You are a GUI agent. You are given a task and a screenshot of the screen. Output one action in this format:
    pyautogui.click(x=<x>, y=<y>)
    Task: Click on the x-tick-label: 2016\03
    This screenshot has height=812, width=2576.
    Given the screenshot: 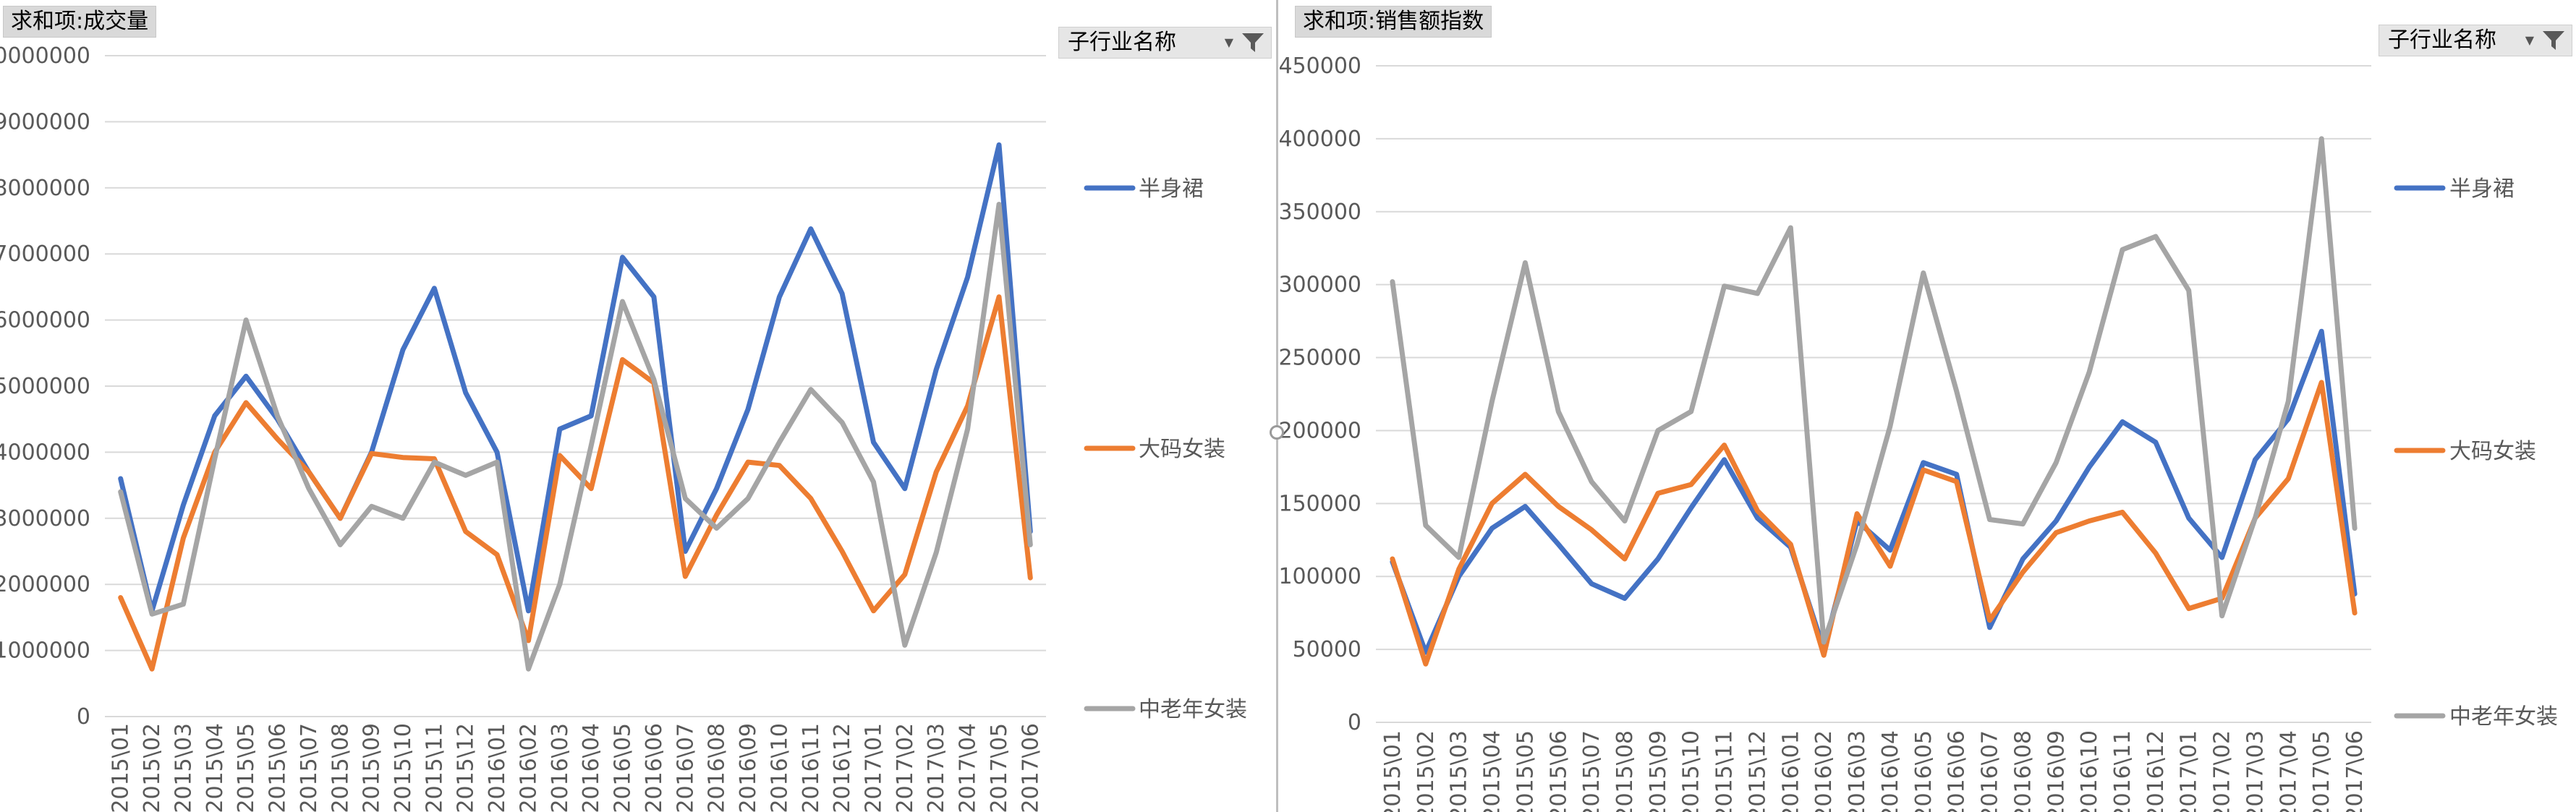 What is the action you would take?
    pyautogui.click(x=560, y=767)
    